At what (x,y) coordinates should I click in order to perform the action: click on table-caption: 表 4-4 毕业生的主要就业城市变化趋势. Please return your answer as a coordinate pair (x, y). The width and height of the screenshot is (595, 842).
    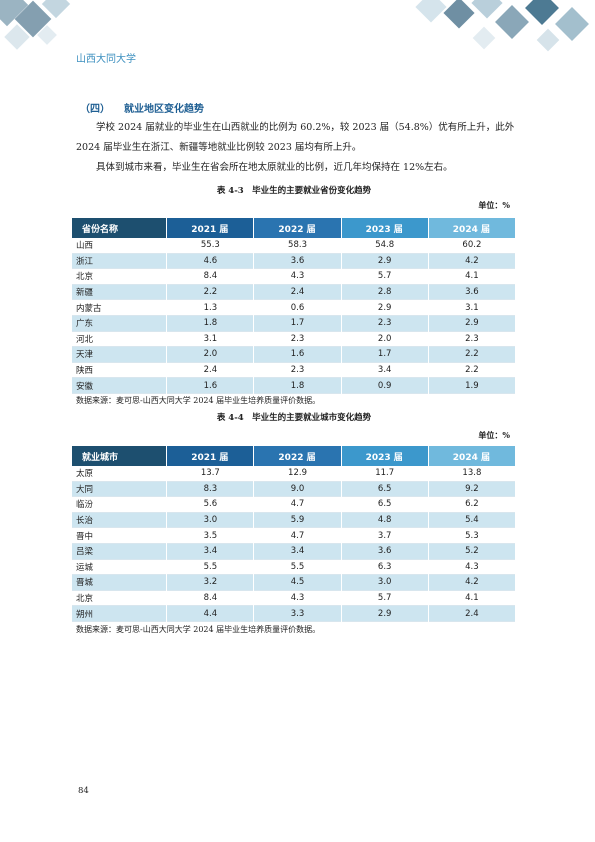
    Looking at the image, I should click on (294, 418).